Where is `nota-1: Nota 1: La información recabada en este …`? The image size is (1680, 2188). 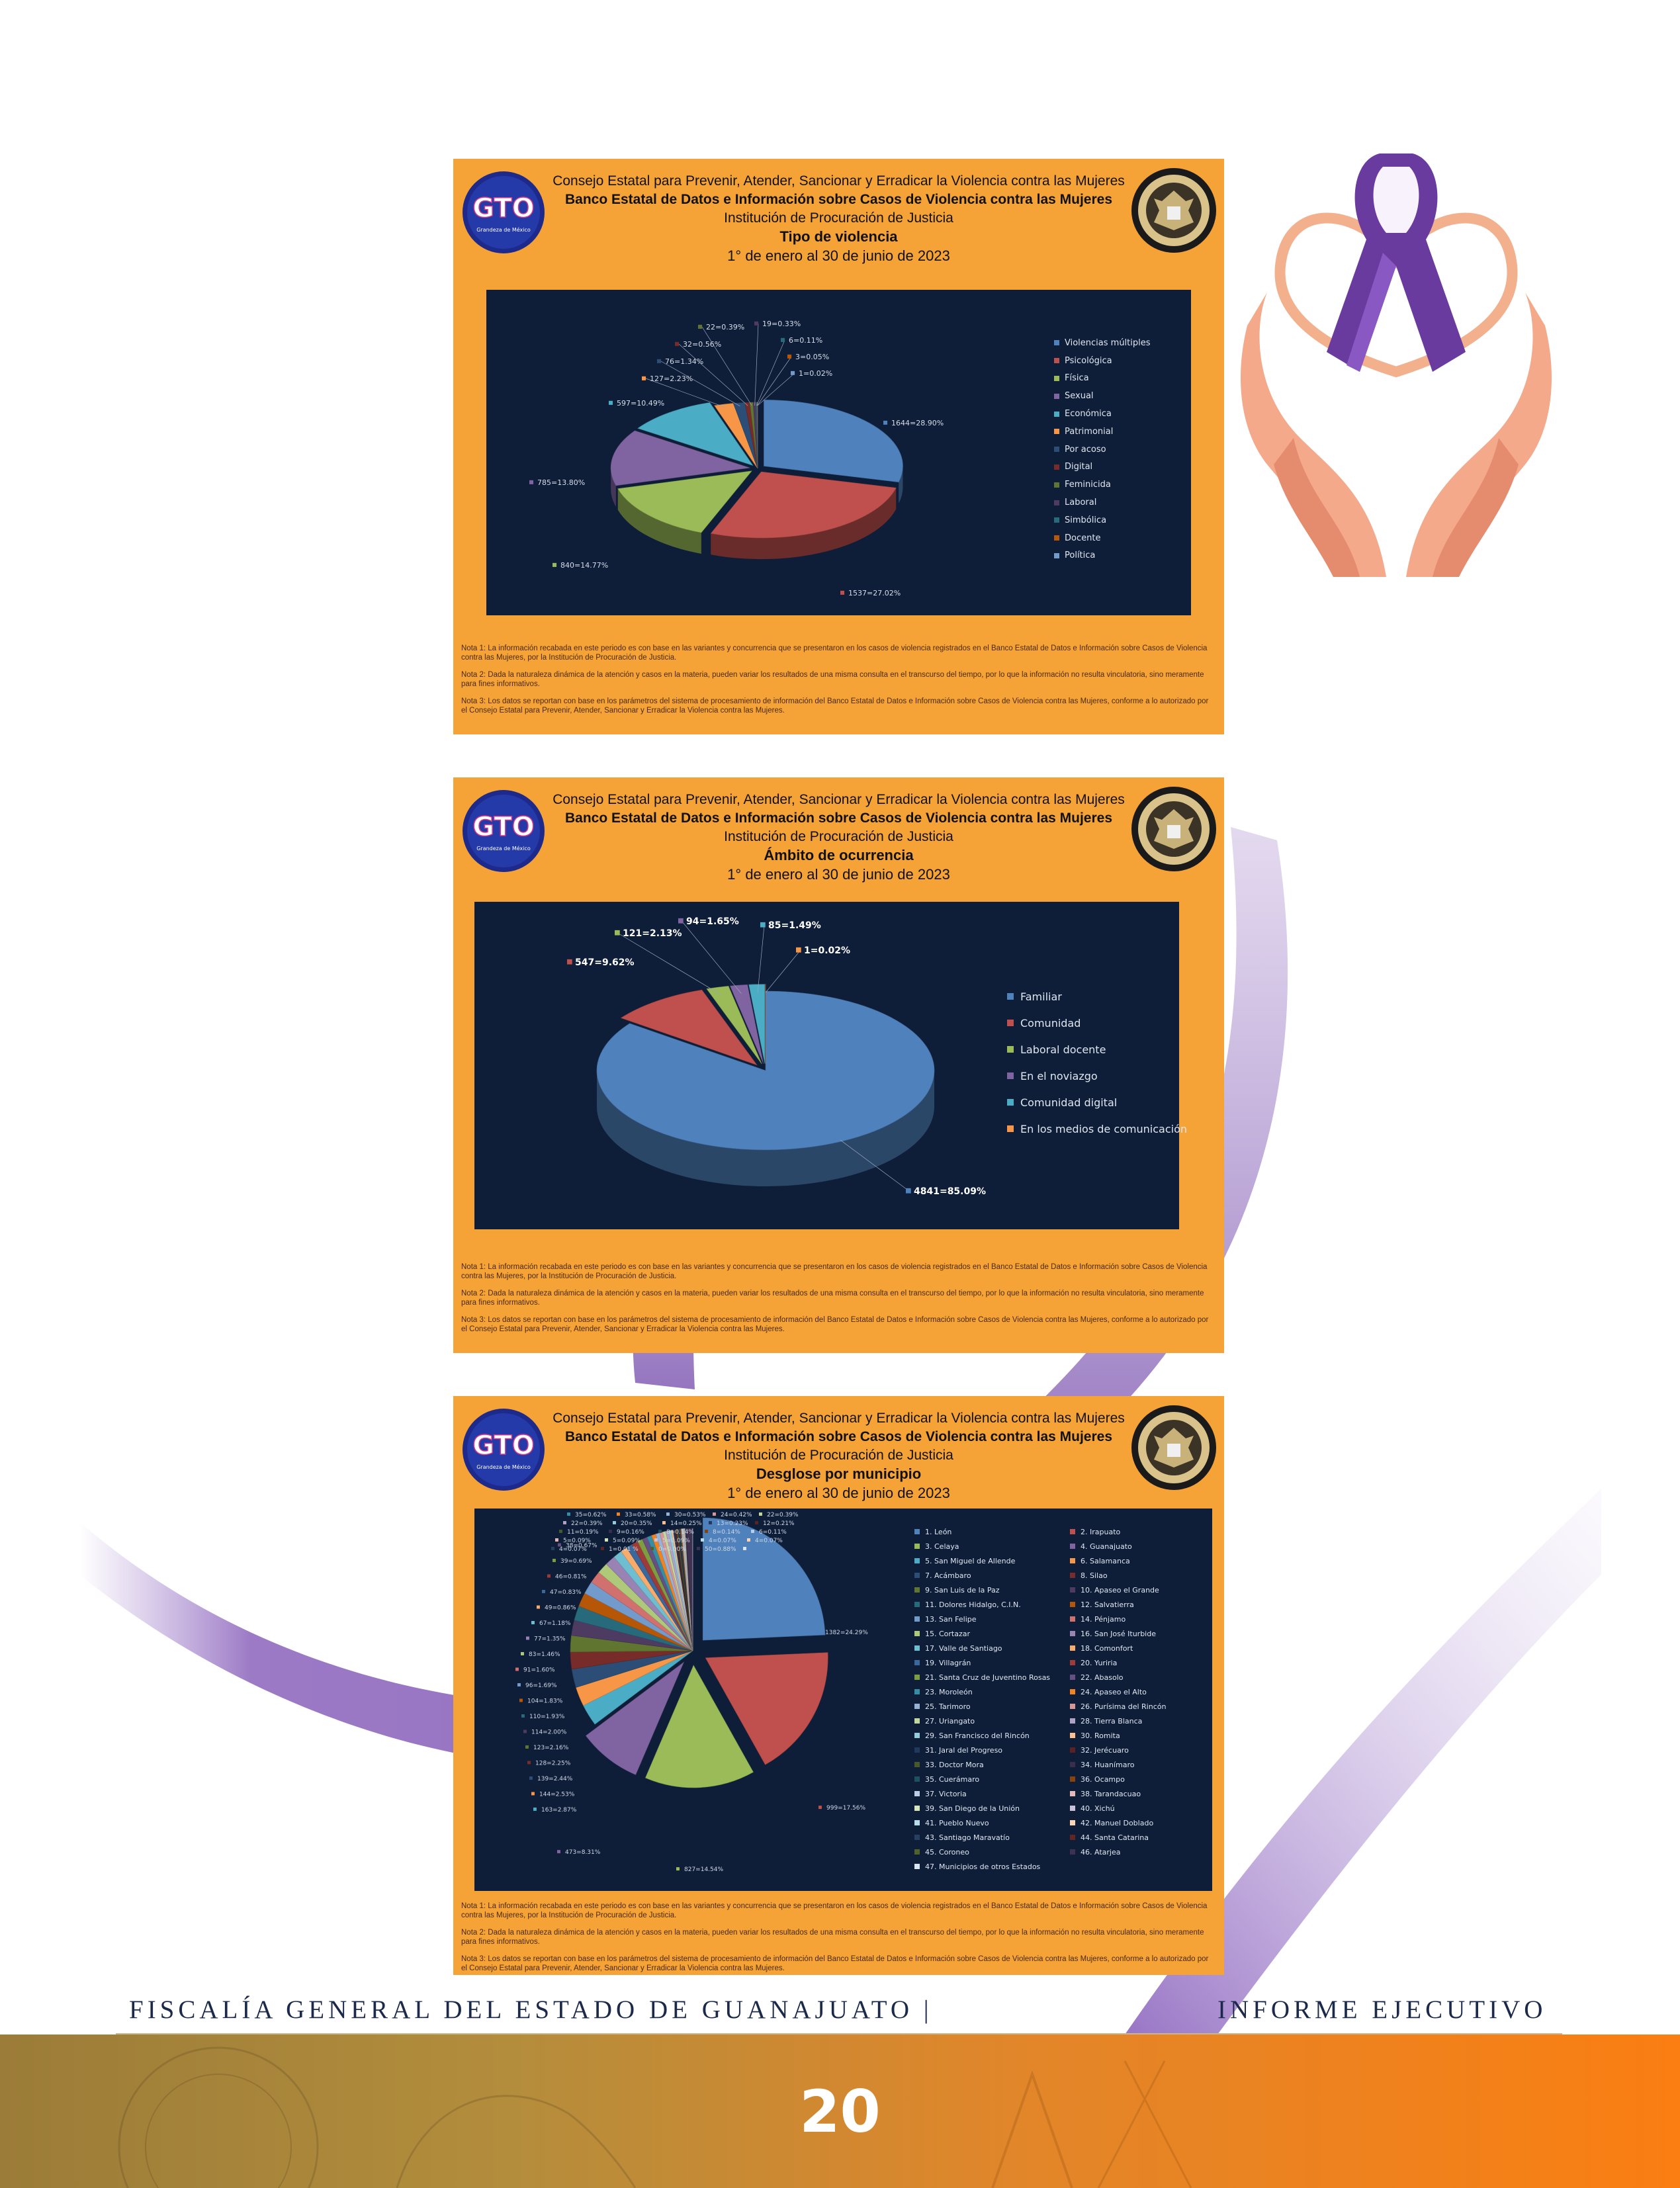
nota-1: Nota 1: La información recabada en este … is located at coordinates (834, 1271).